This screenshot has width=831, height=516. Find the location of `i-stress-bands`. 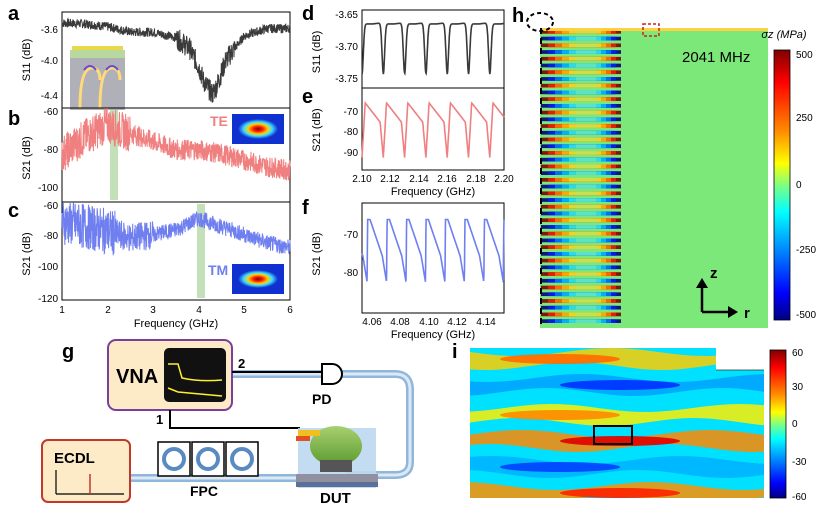

i-stress-bands is located at coordinates (617, 423).